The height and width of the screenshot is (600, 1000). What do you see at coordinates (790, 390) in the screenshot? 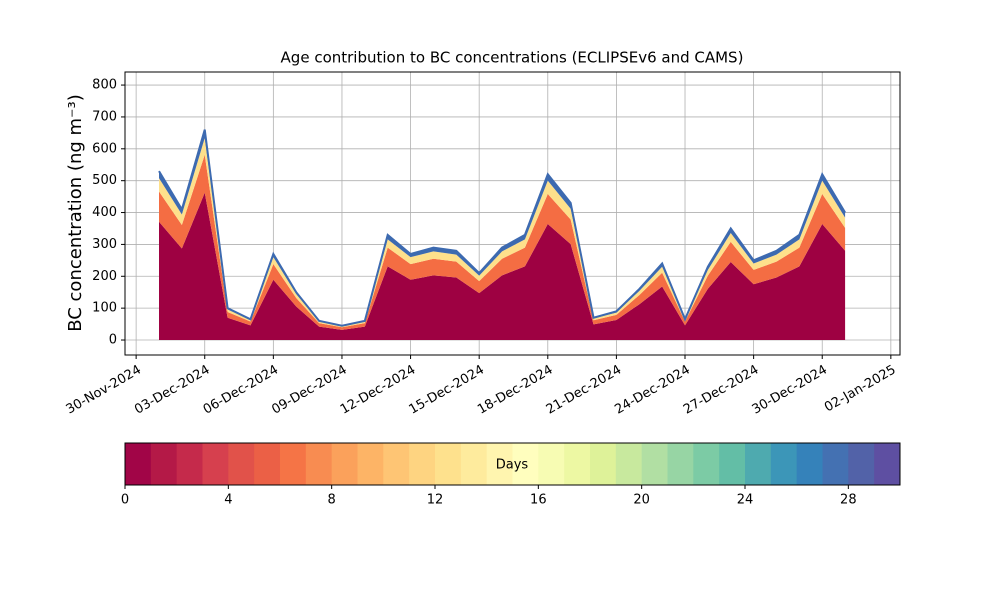
I see `x-tick-label: 30-Dec-2024` at bounding box center [790, 390].